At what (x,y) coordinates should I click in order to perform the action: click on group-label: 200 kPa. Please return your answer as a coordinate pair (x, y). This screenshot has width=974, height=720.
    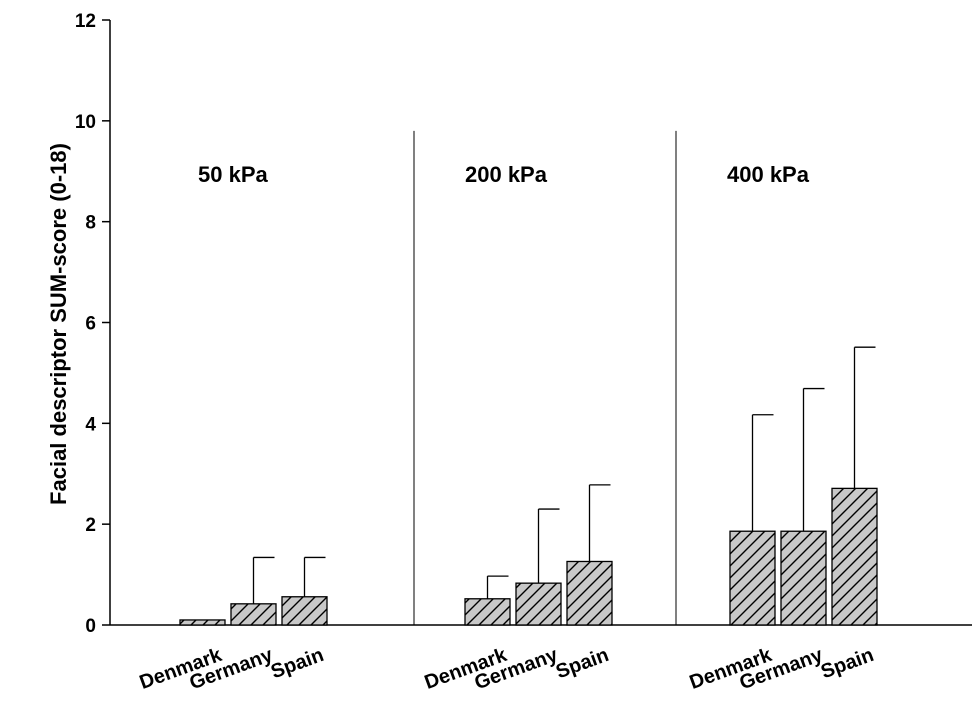
    Looking at the image, I should click on (506, 174).